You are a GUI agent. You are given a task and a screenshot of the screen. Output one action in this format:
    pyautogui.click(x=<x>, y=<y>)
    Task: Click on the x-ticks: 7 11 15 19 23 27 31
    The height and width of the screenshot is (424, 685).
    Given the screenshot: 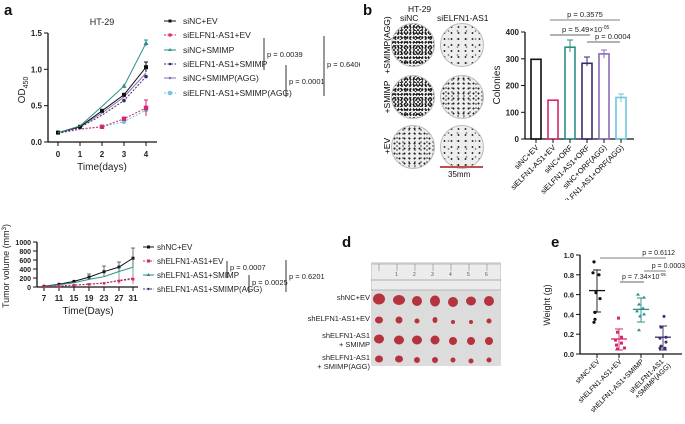 What is the action you would take?
    pyautogui.click(x=90, y=295)
    